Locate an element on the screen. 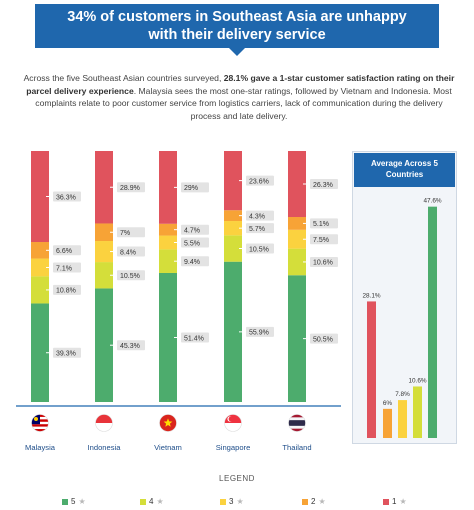 Image resolution: width=474 pixels, height=510 pixels. average-bar-2-star is located at coordinates (387, 423).